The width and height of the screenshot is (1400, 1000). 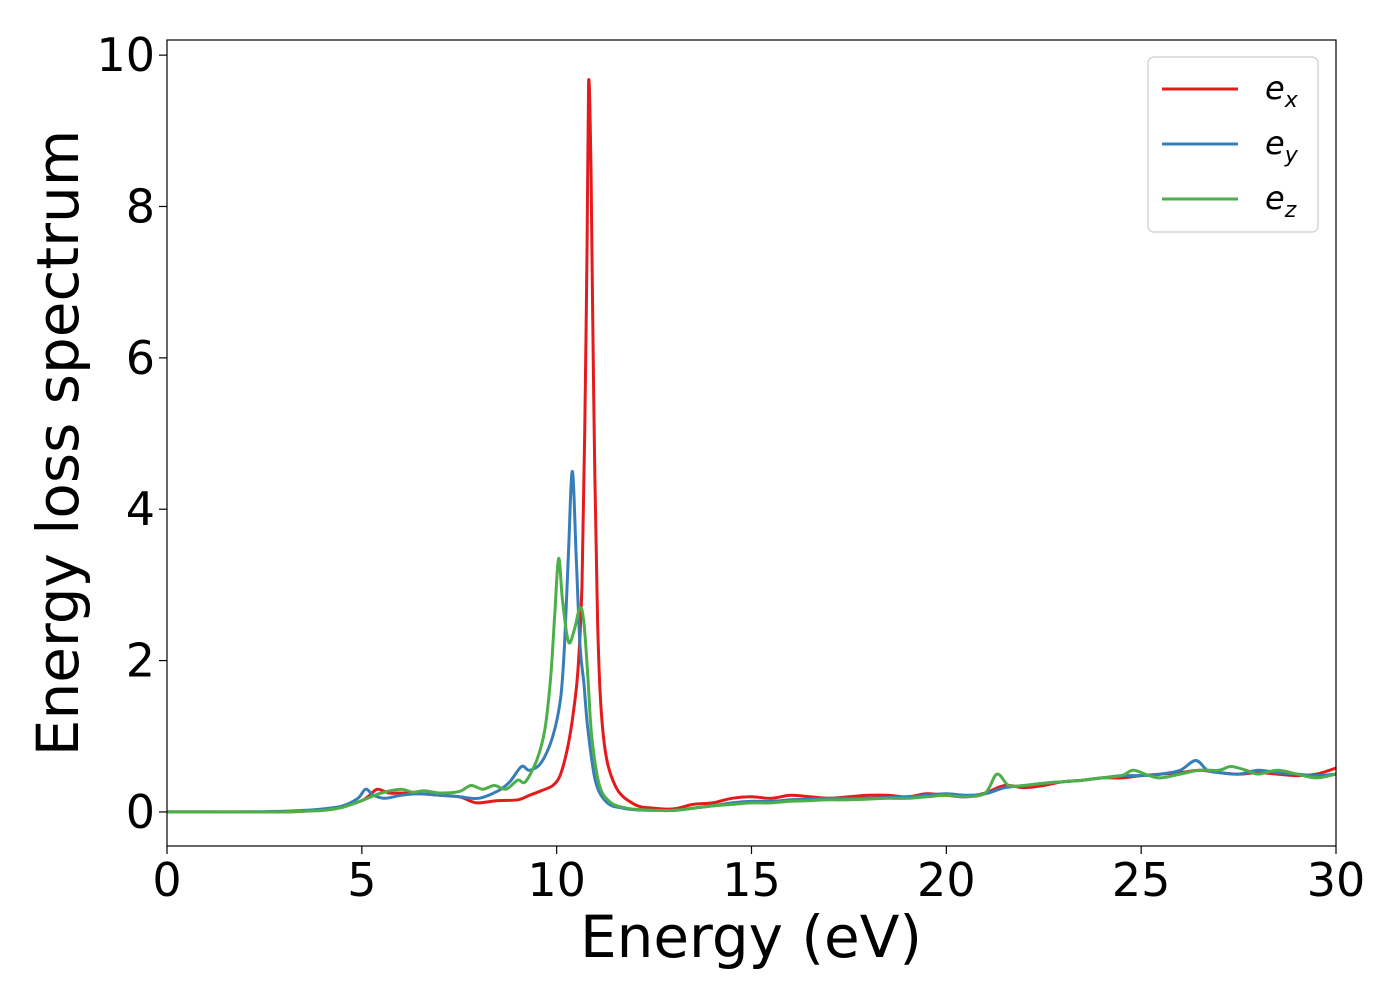 What do you see at coordinates (751, 880) in the screenshot?
I see `x-tick-label: 15` at bounding box center [751, 880].